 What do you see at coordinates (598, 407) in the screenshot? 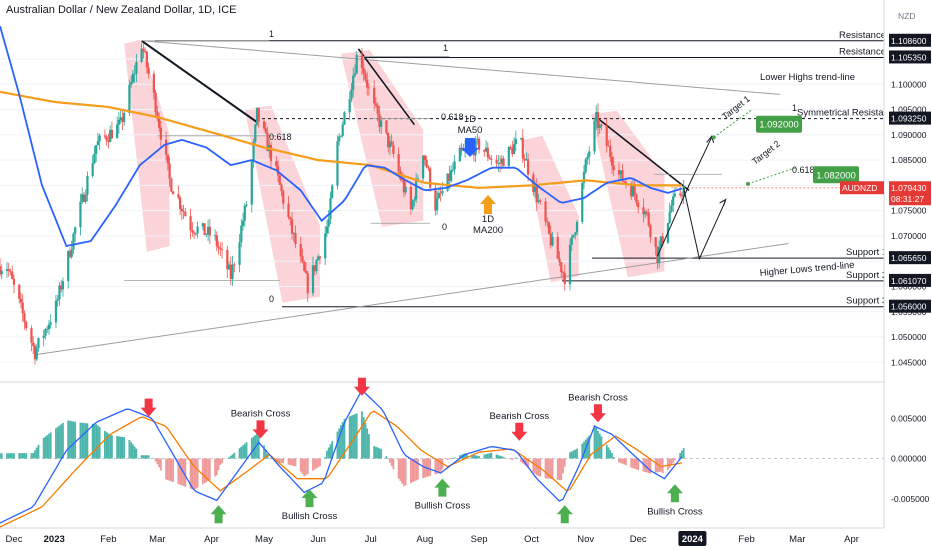
I see `bearish-cross-9: Bearish Cross` at bounding box center [598, 407].